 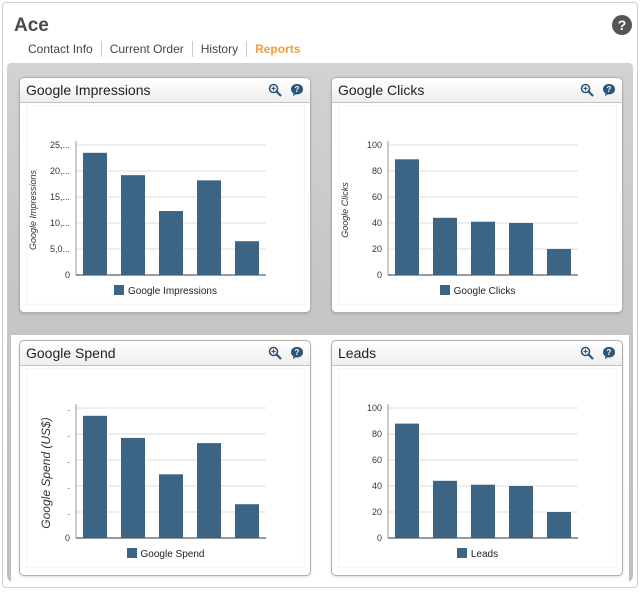 I want to click on chart-legend: Leads, so click(x=477, y=554).